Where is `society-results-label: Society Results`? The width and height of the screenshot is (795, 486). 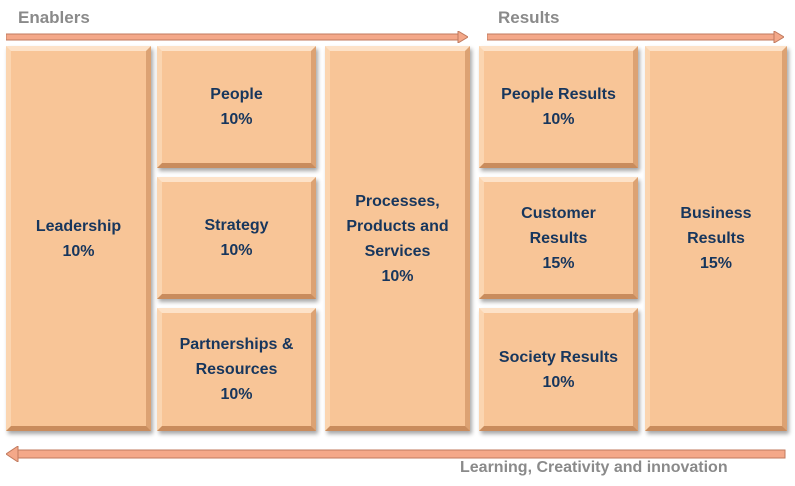 society-results-label: Society Results is located at coordinates (558, 357).